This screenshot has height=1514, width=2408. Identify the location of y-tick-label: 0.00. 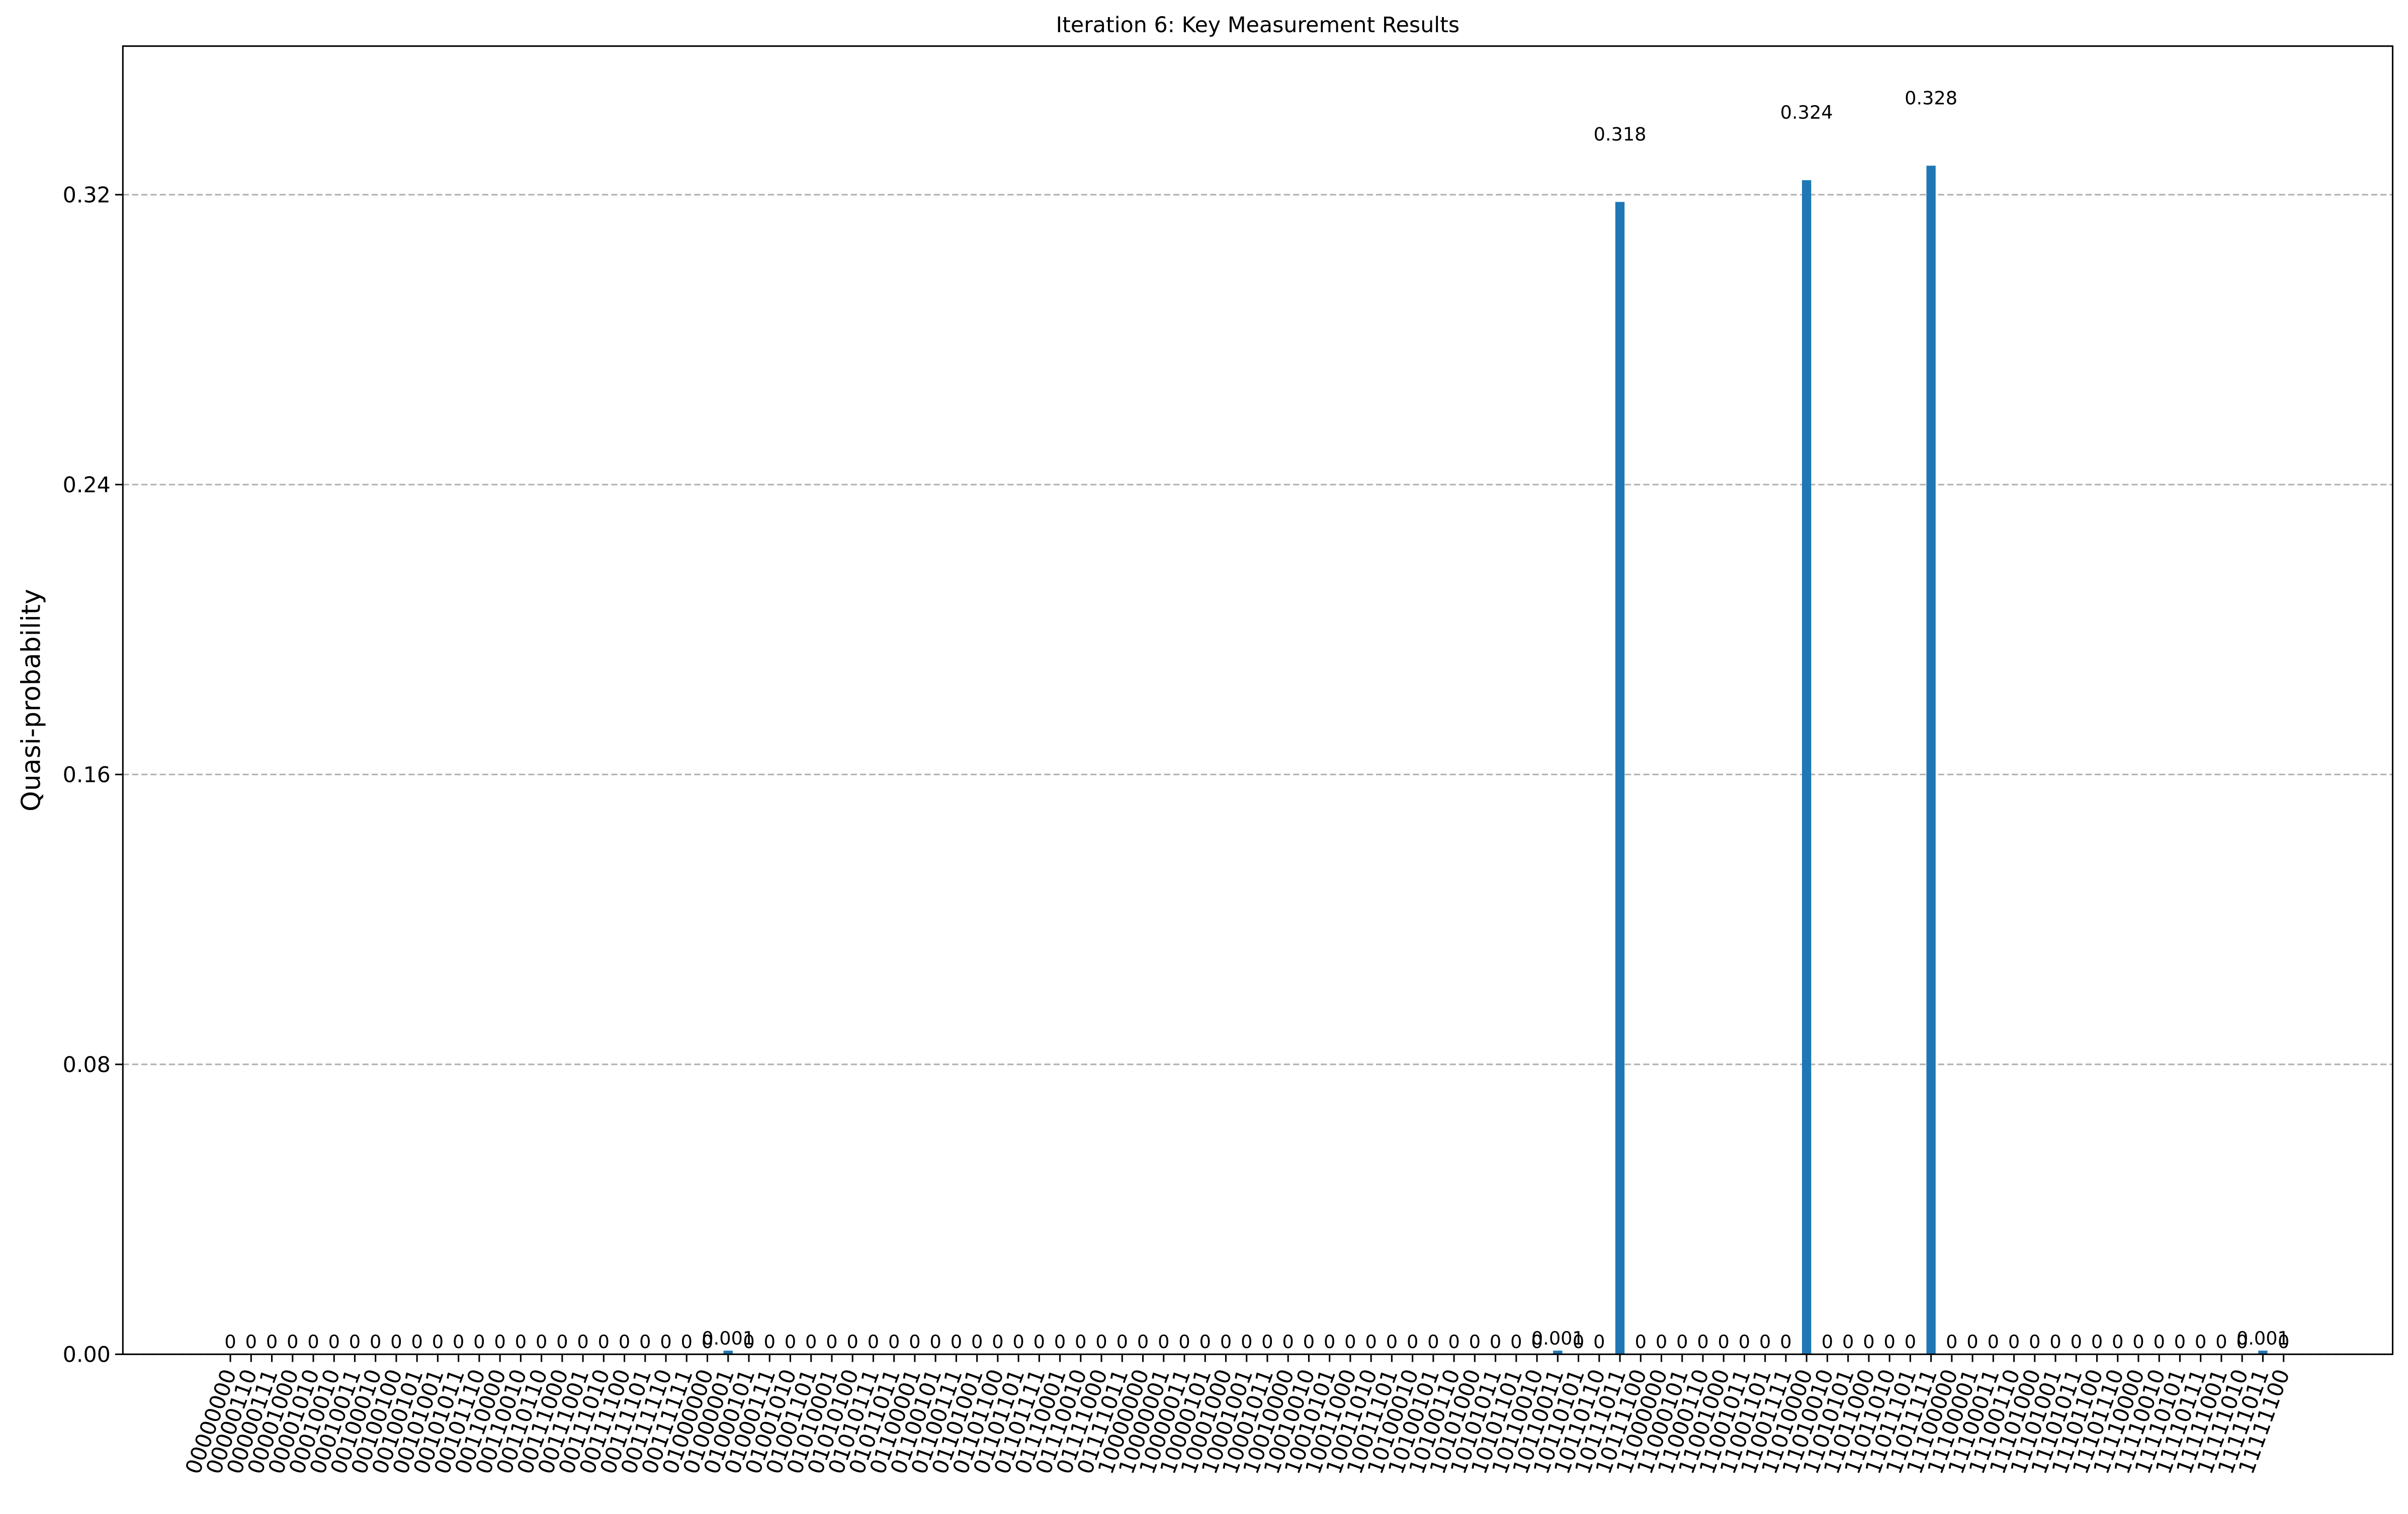
(87, 1355).